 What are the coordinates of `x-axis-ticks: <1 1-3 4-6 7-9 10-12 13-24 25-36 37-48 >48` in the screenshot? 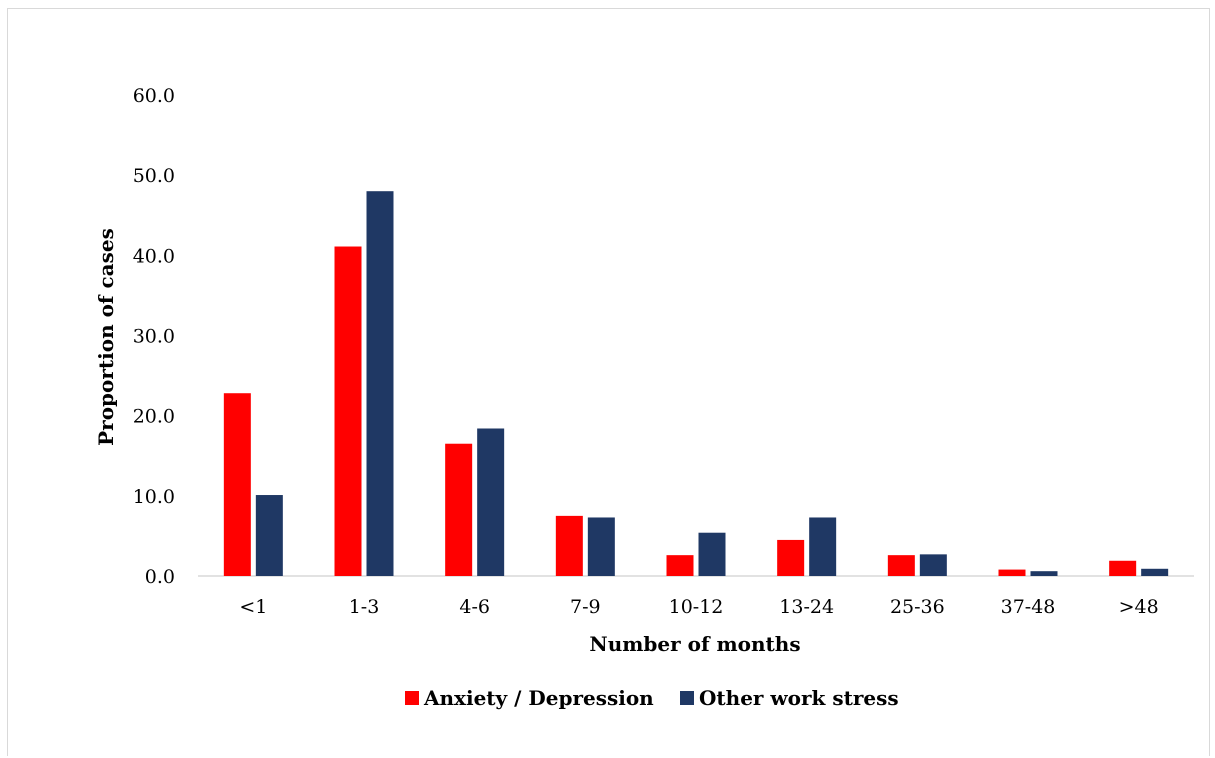 It's located at (698, 607).